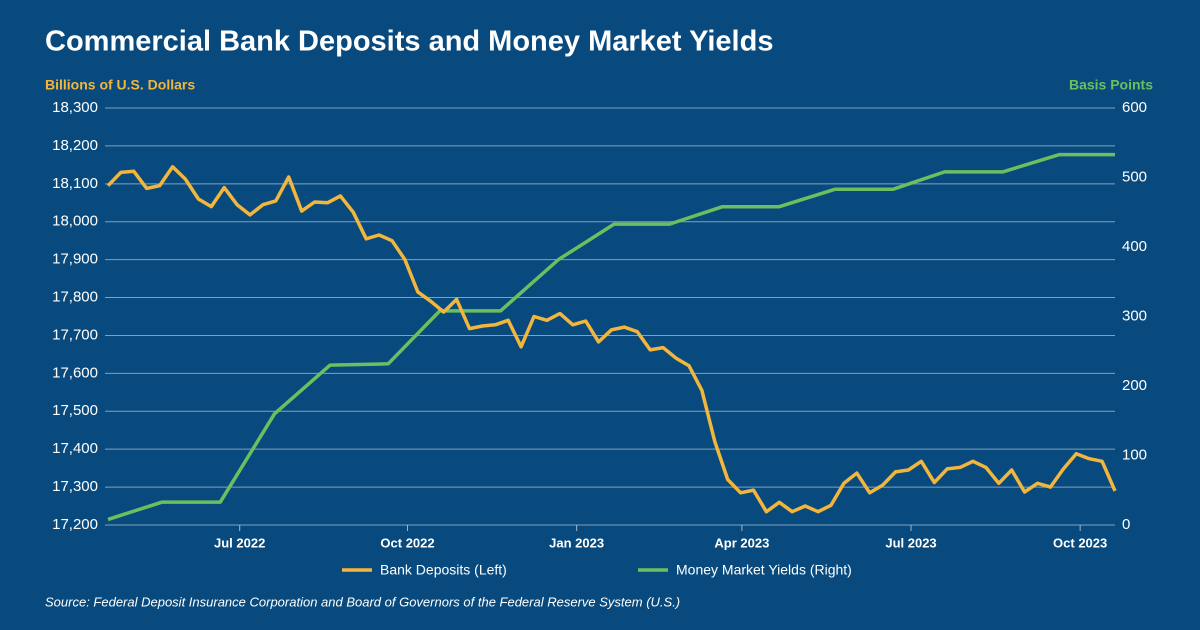  I want to click on y-axis-label: Billions of U.S. Dollars, so click(120, 85).